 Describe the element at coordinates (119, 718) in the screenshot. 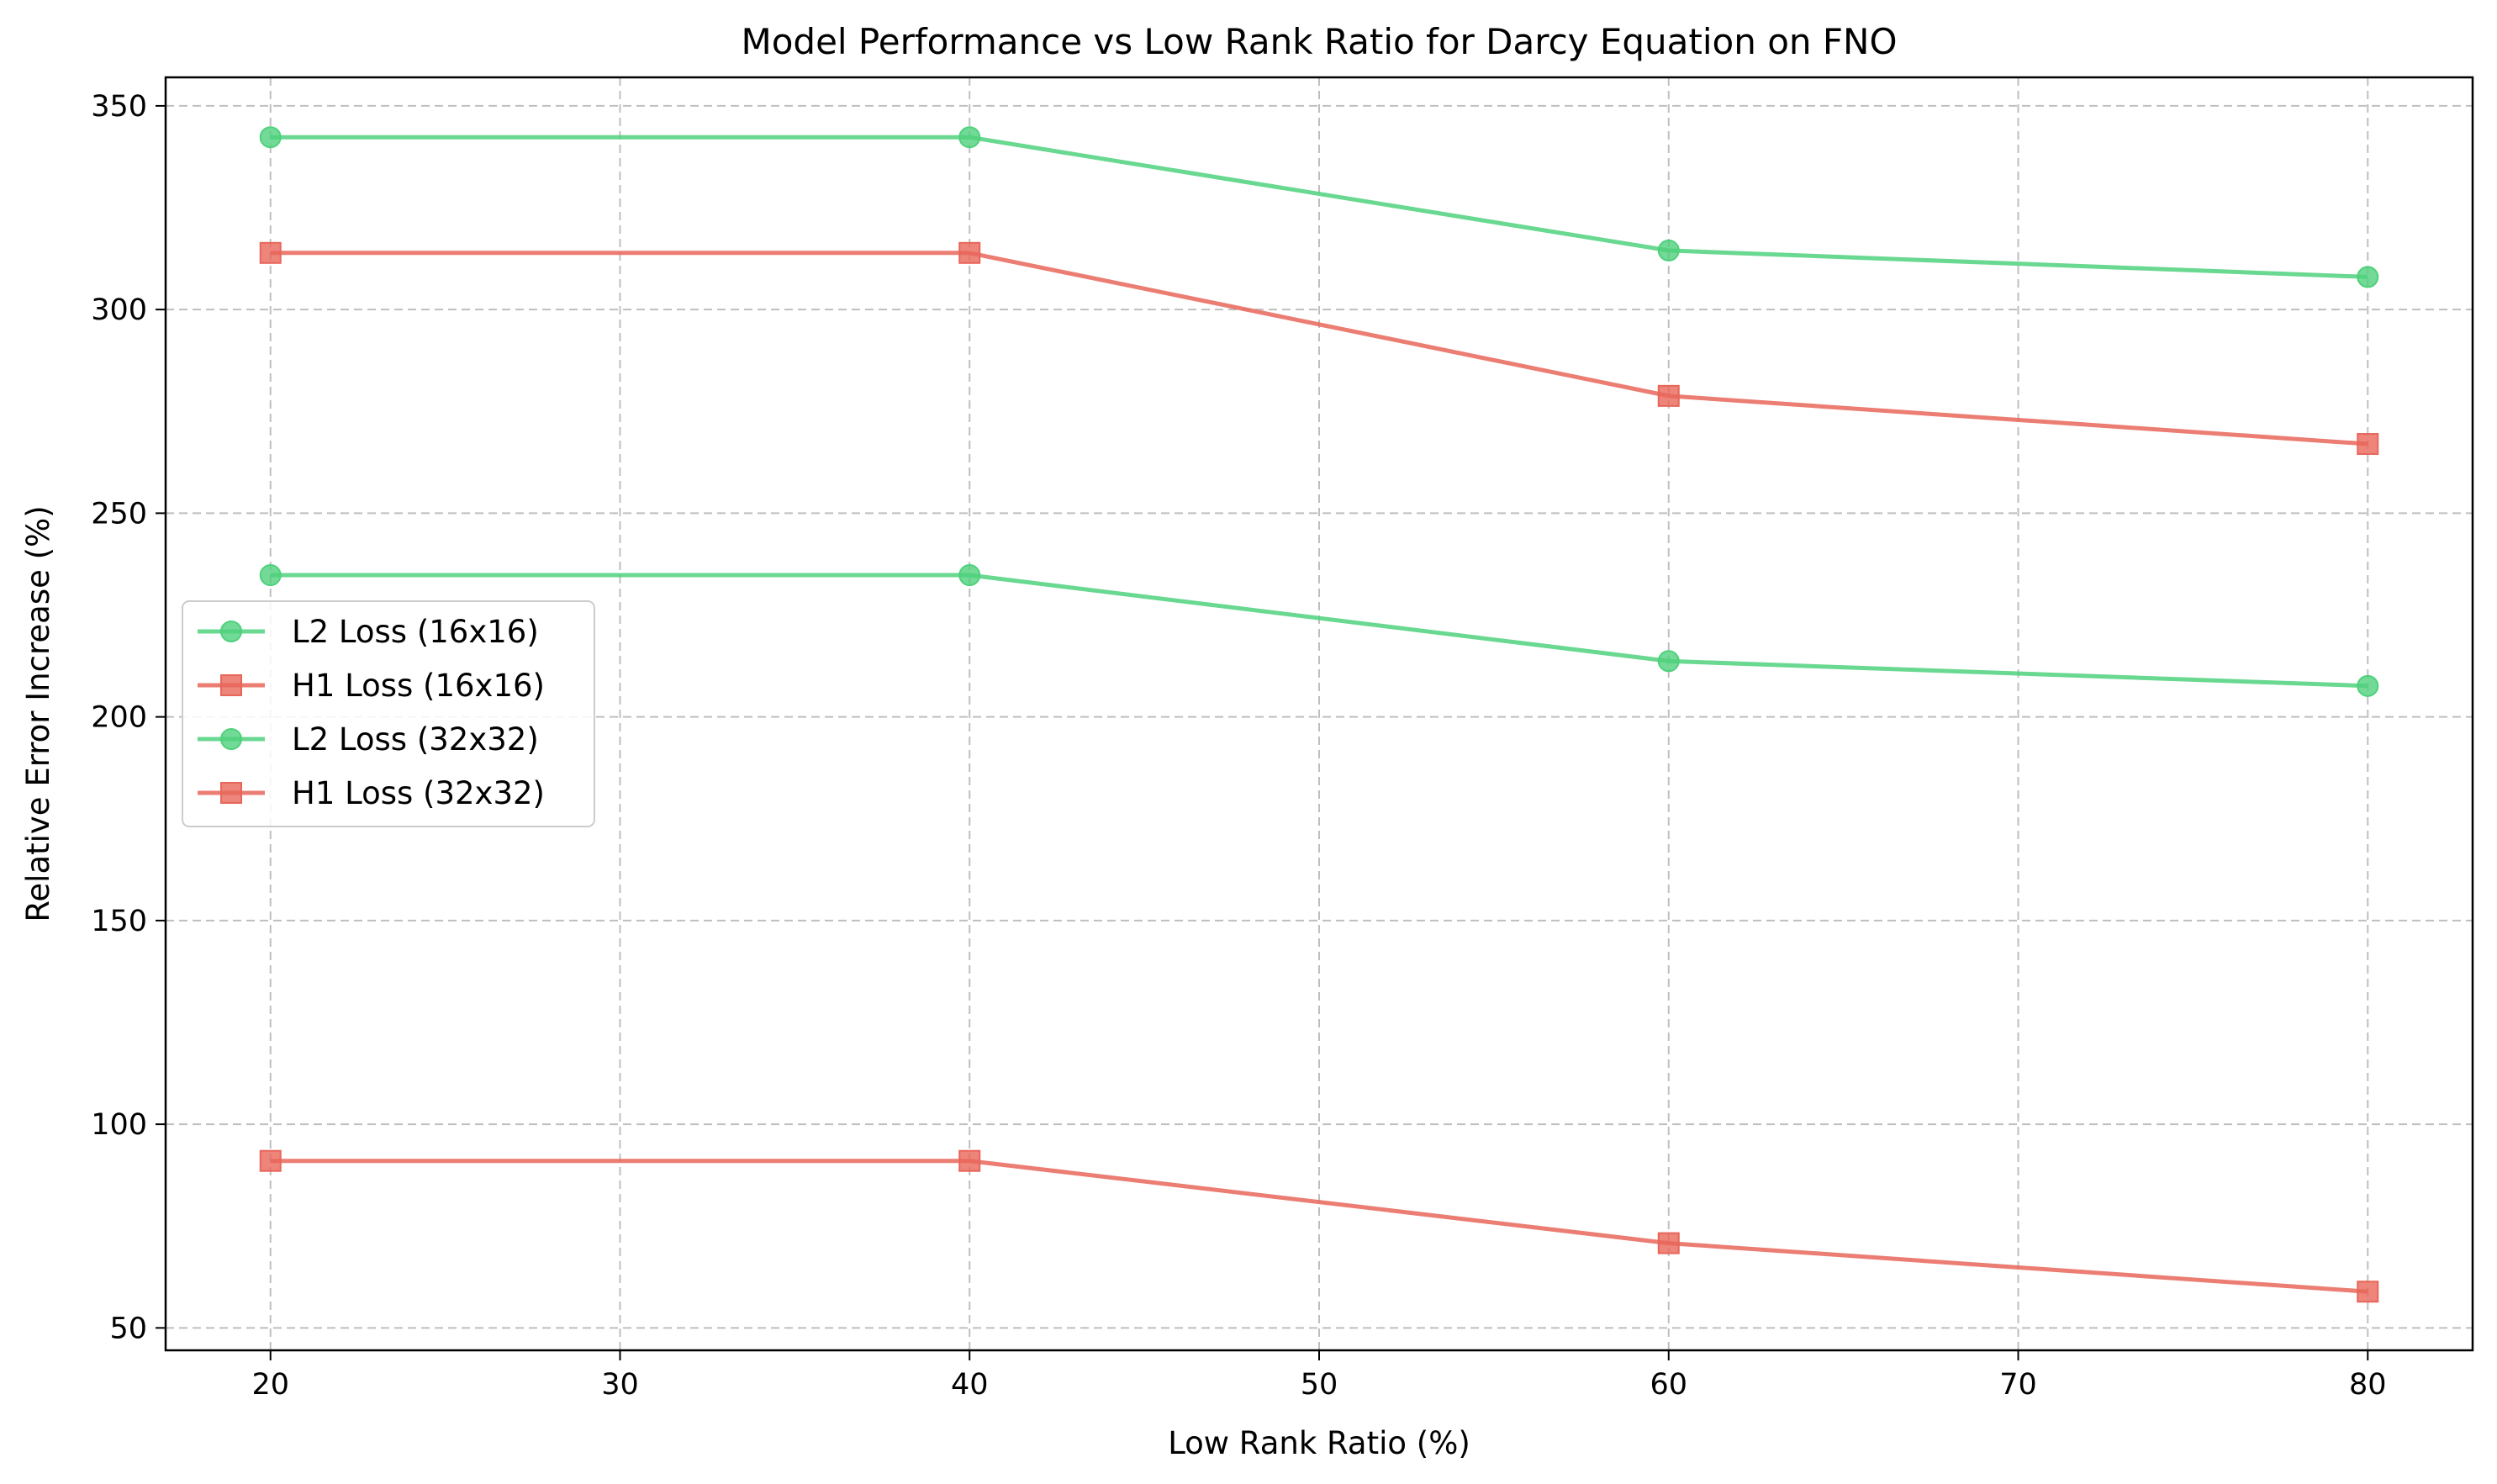

I see `y-tick-label: 200` at that location.